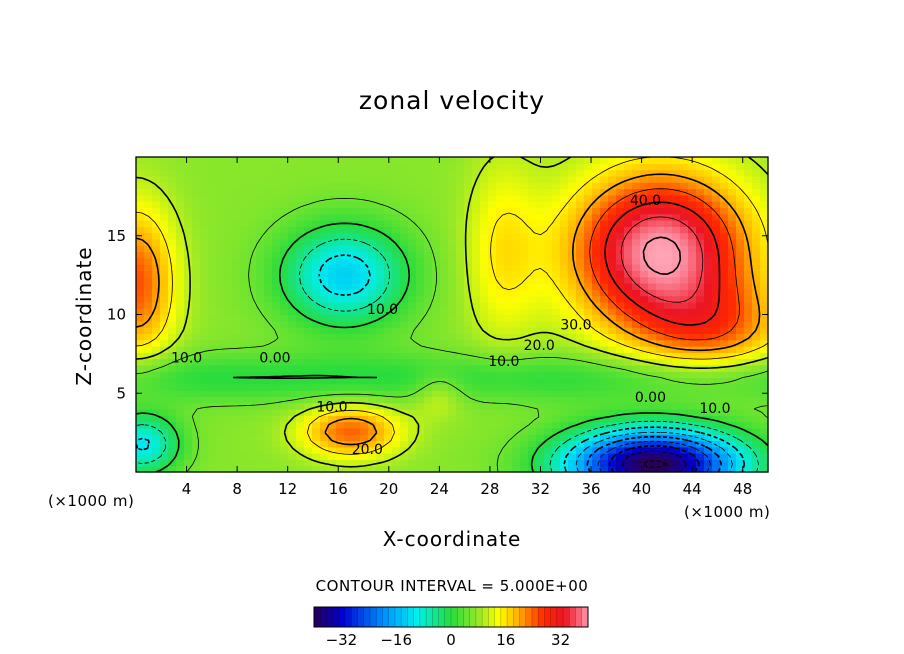 The height and width of the screenshot is (654, 904). What do you see at coordinates (274, 359) in the screenshot?
I see `contour-label: 0.00` at bounding box center [274, 359].